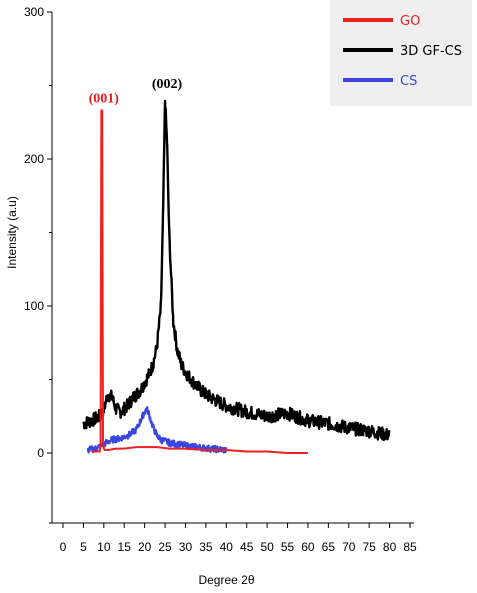 The height and width of the screenshot is (593, 477). What do you see at coordinates (329, 547) in the screenshot?
I see `x-tick-label: 65` at bounding box center [329, 547].